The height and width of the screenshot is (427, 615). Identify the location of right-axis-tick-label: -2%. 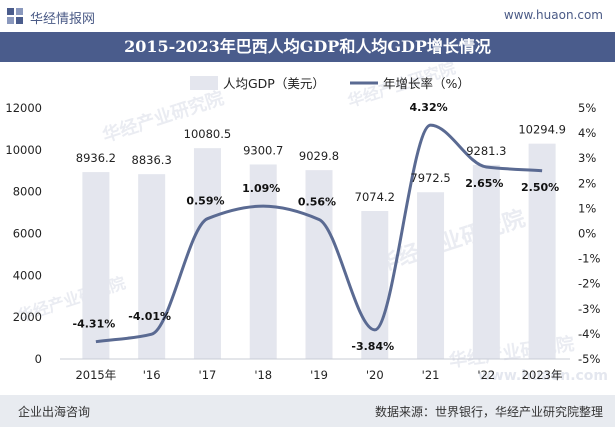
(589, 284).